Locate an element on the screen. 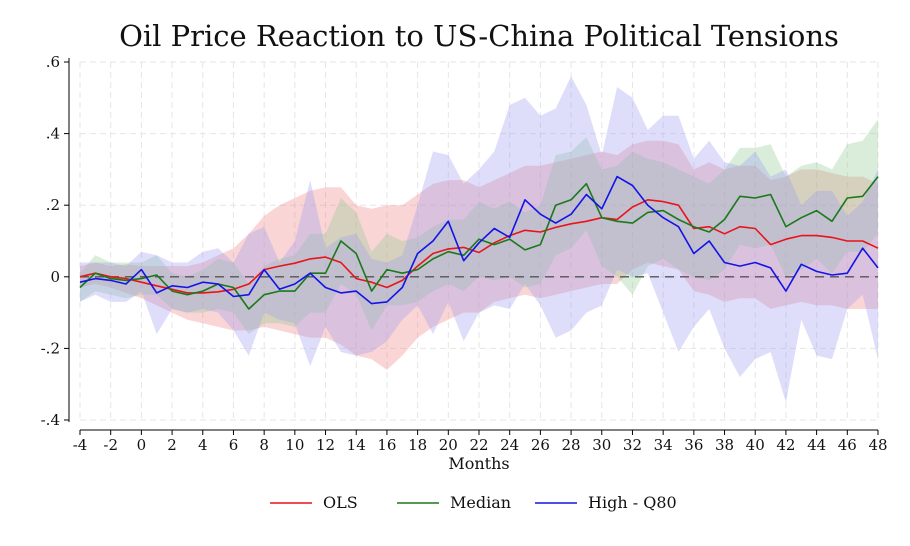 The height and width of the screenshot is (546, 910). y-tick-label: .6 is located at coordinates (53, 62).